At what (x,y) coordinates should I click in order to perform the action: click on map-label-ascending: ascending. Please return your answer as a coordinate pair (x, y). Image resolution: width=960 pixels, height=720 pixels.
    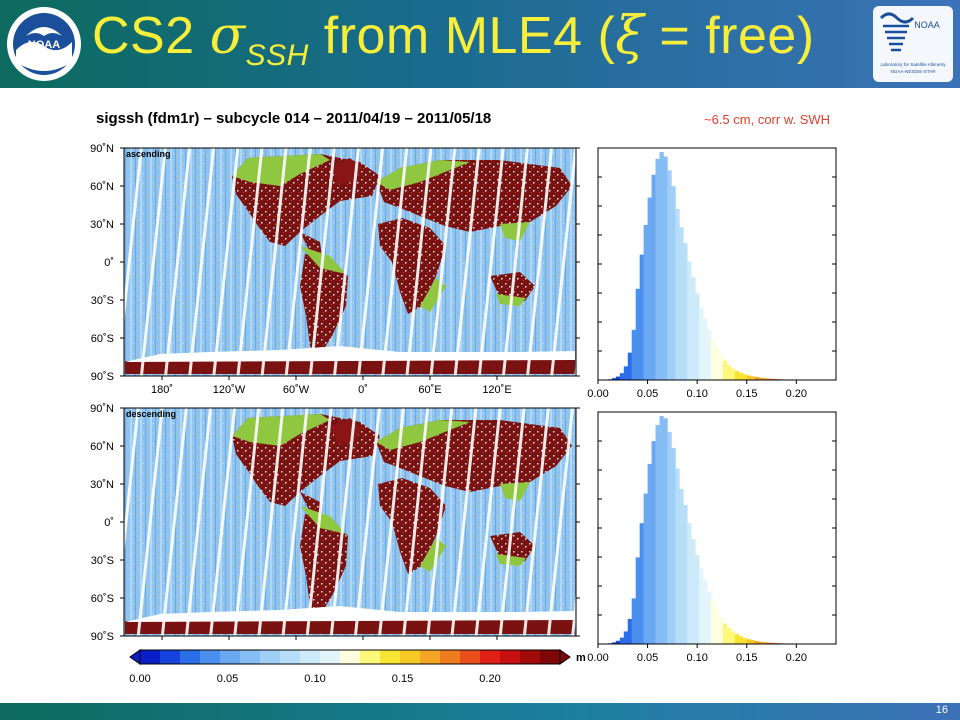
    Looking at the image, I should click on (148, 154).